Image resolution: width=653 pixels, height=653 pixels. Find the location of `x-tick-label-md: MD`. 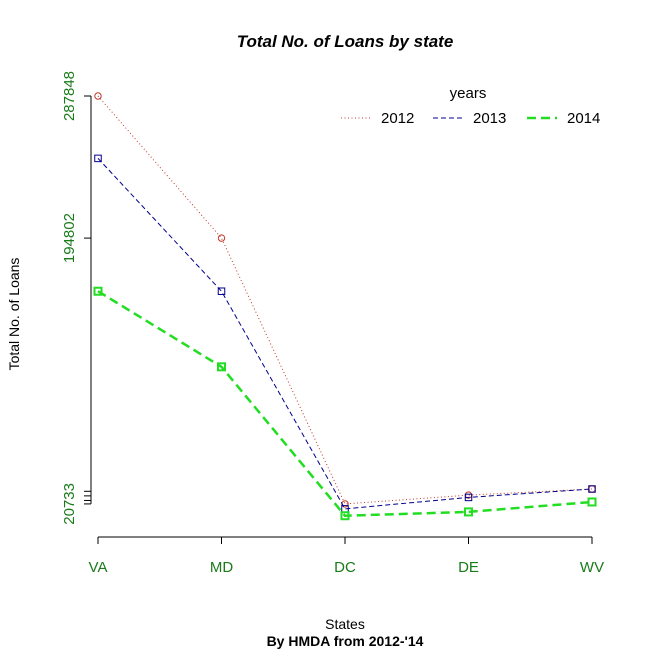

x-tick-label-md: MD is located at coordinates (221, 567).